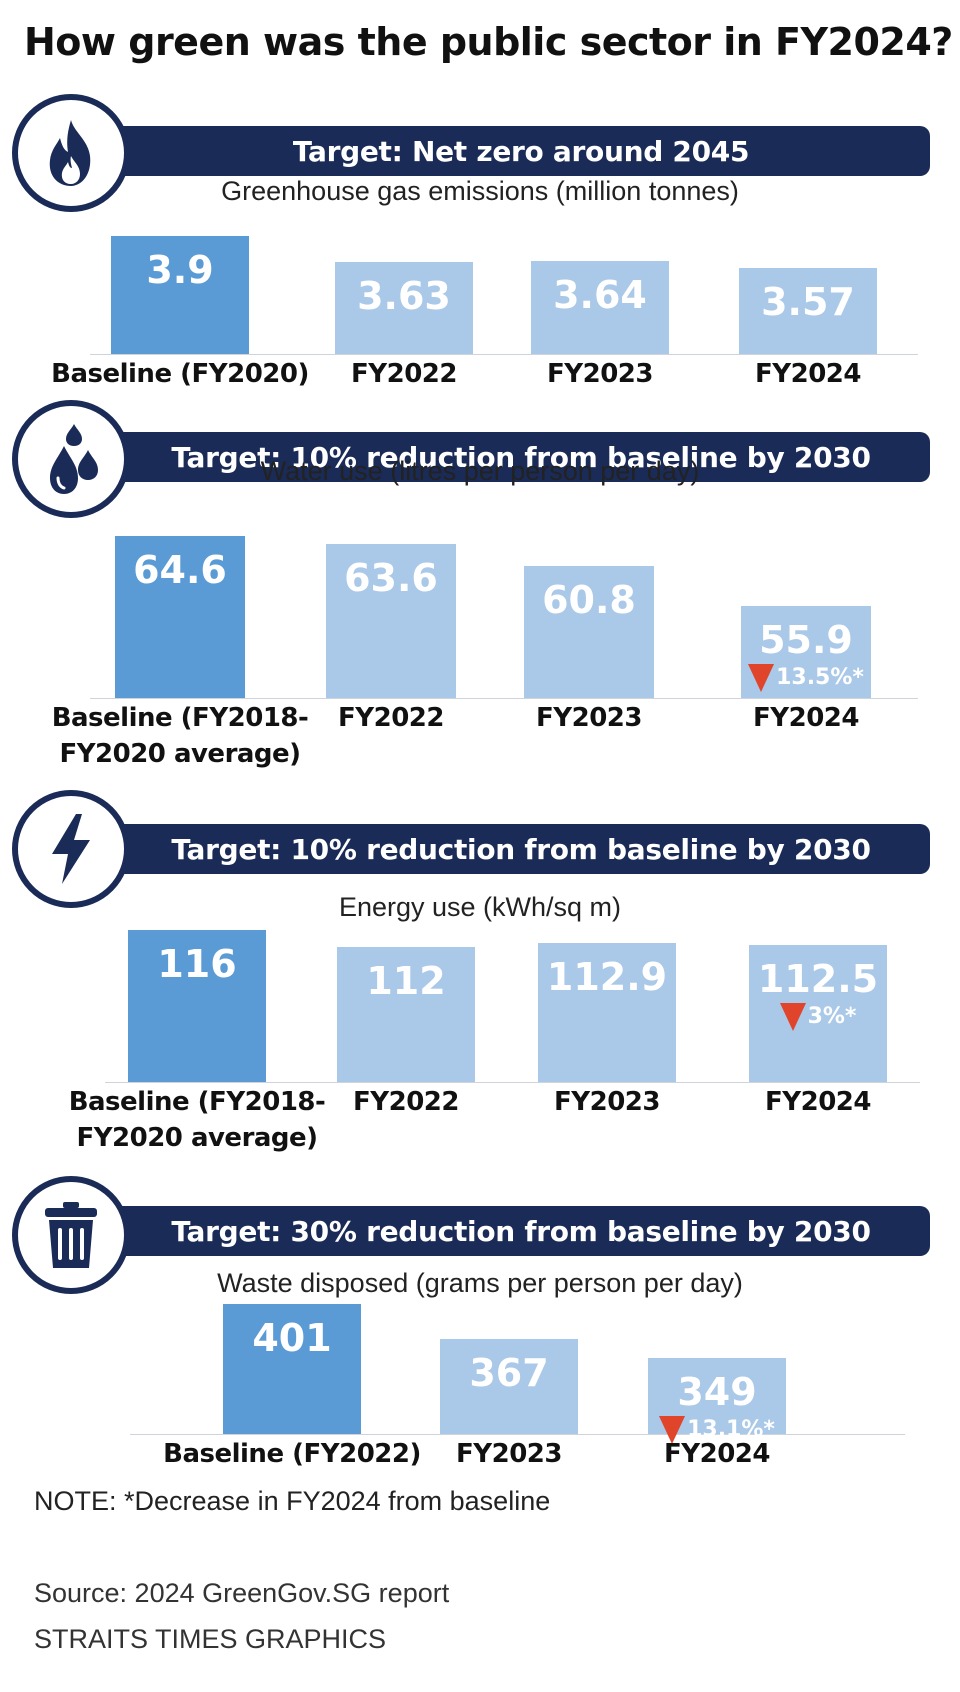  What do you see at coordinates (731, 1429) in the screenshot?
I see `decrease-value: 13.1%*` at bounding box center [731, 1429].